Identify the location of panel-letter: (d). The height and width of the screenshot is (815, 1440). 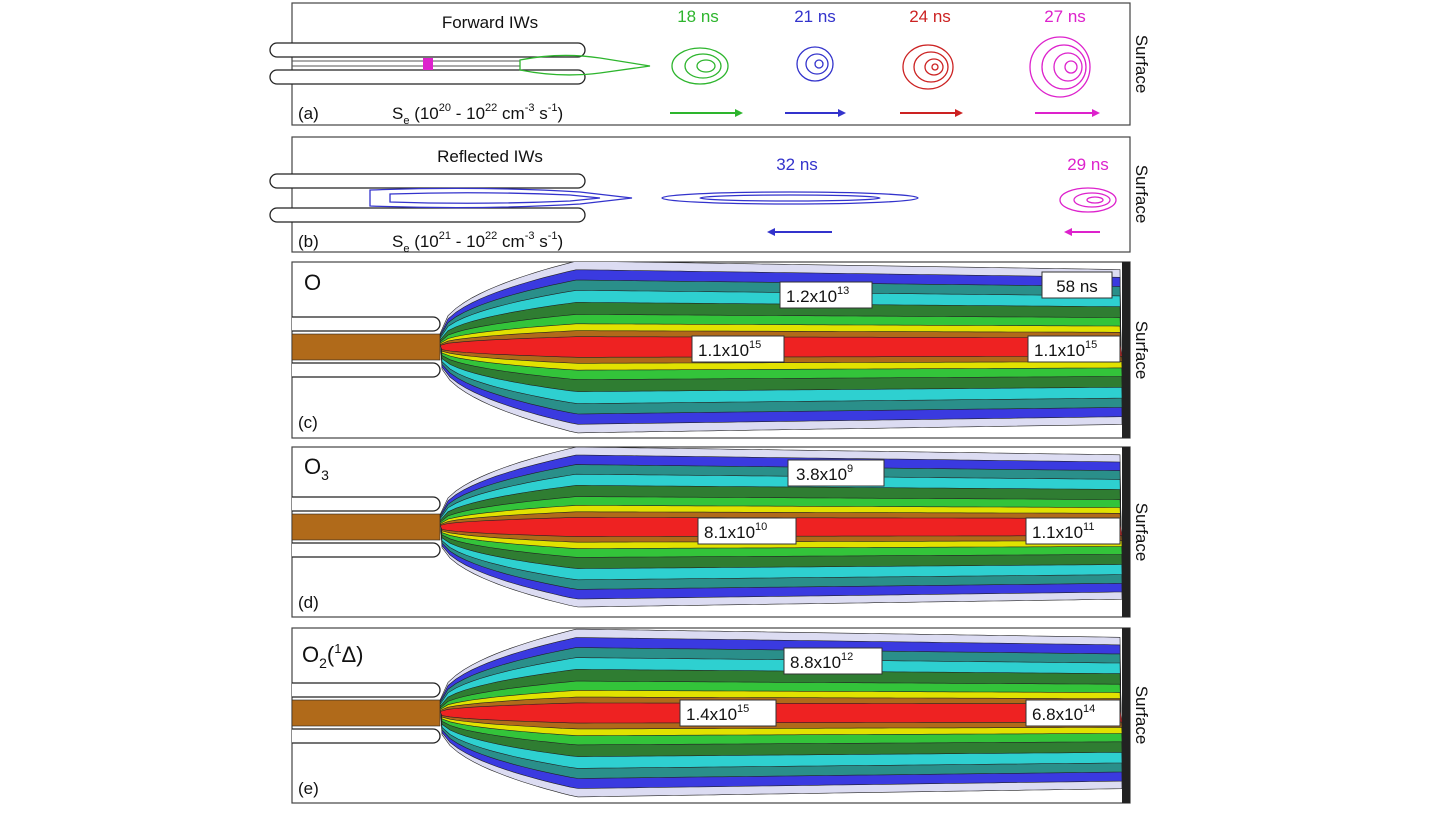
(308, 602).